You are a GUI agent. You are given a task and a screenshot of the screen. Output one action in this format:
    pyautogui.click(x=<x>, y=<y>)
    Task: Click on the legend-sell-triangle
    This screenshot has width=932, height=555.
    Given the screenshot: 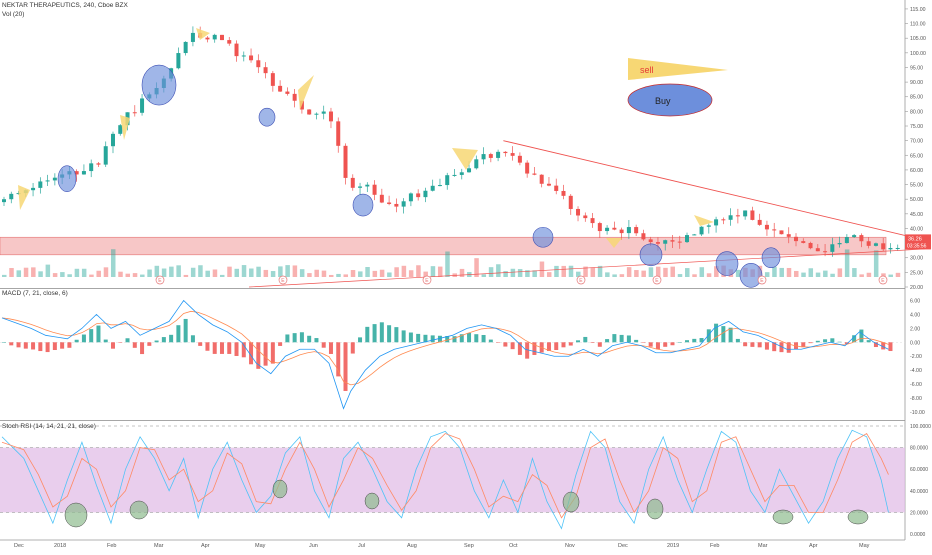 What is the action you would take?
    pyautogui.click(x=678, y=69)
    